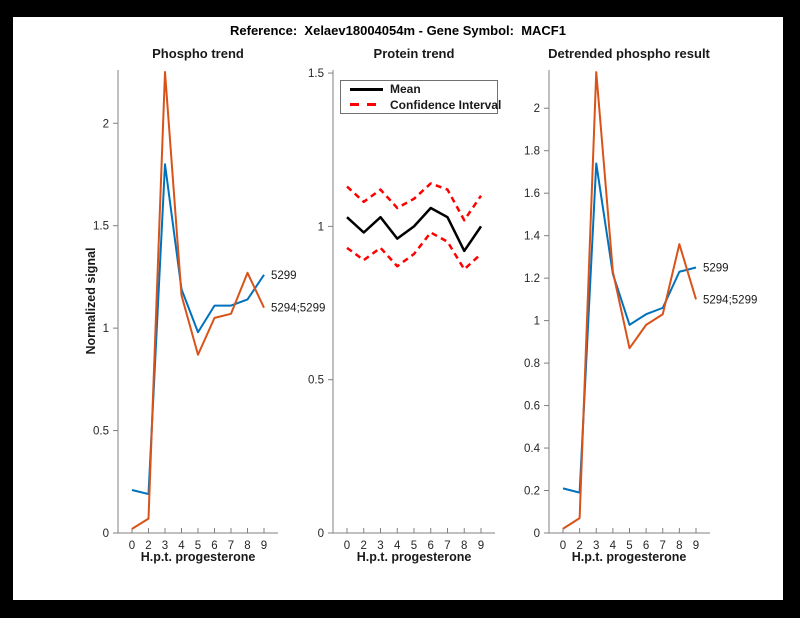  I want to click on legend-label-confidence-interval: Confidence Interval, so click(446, 104).